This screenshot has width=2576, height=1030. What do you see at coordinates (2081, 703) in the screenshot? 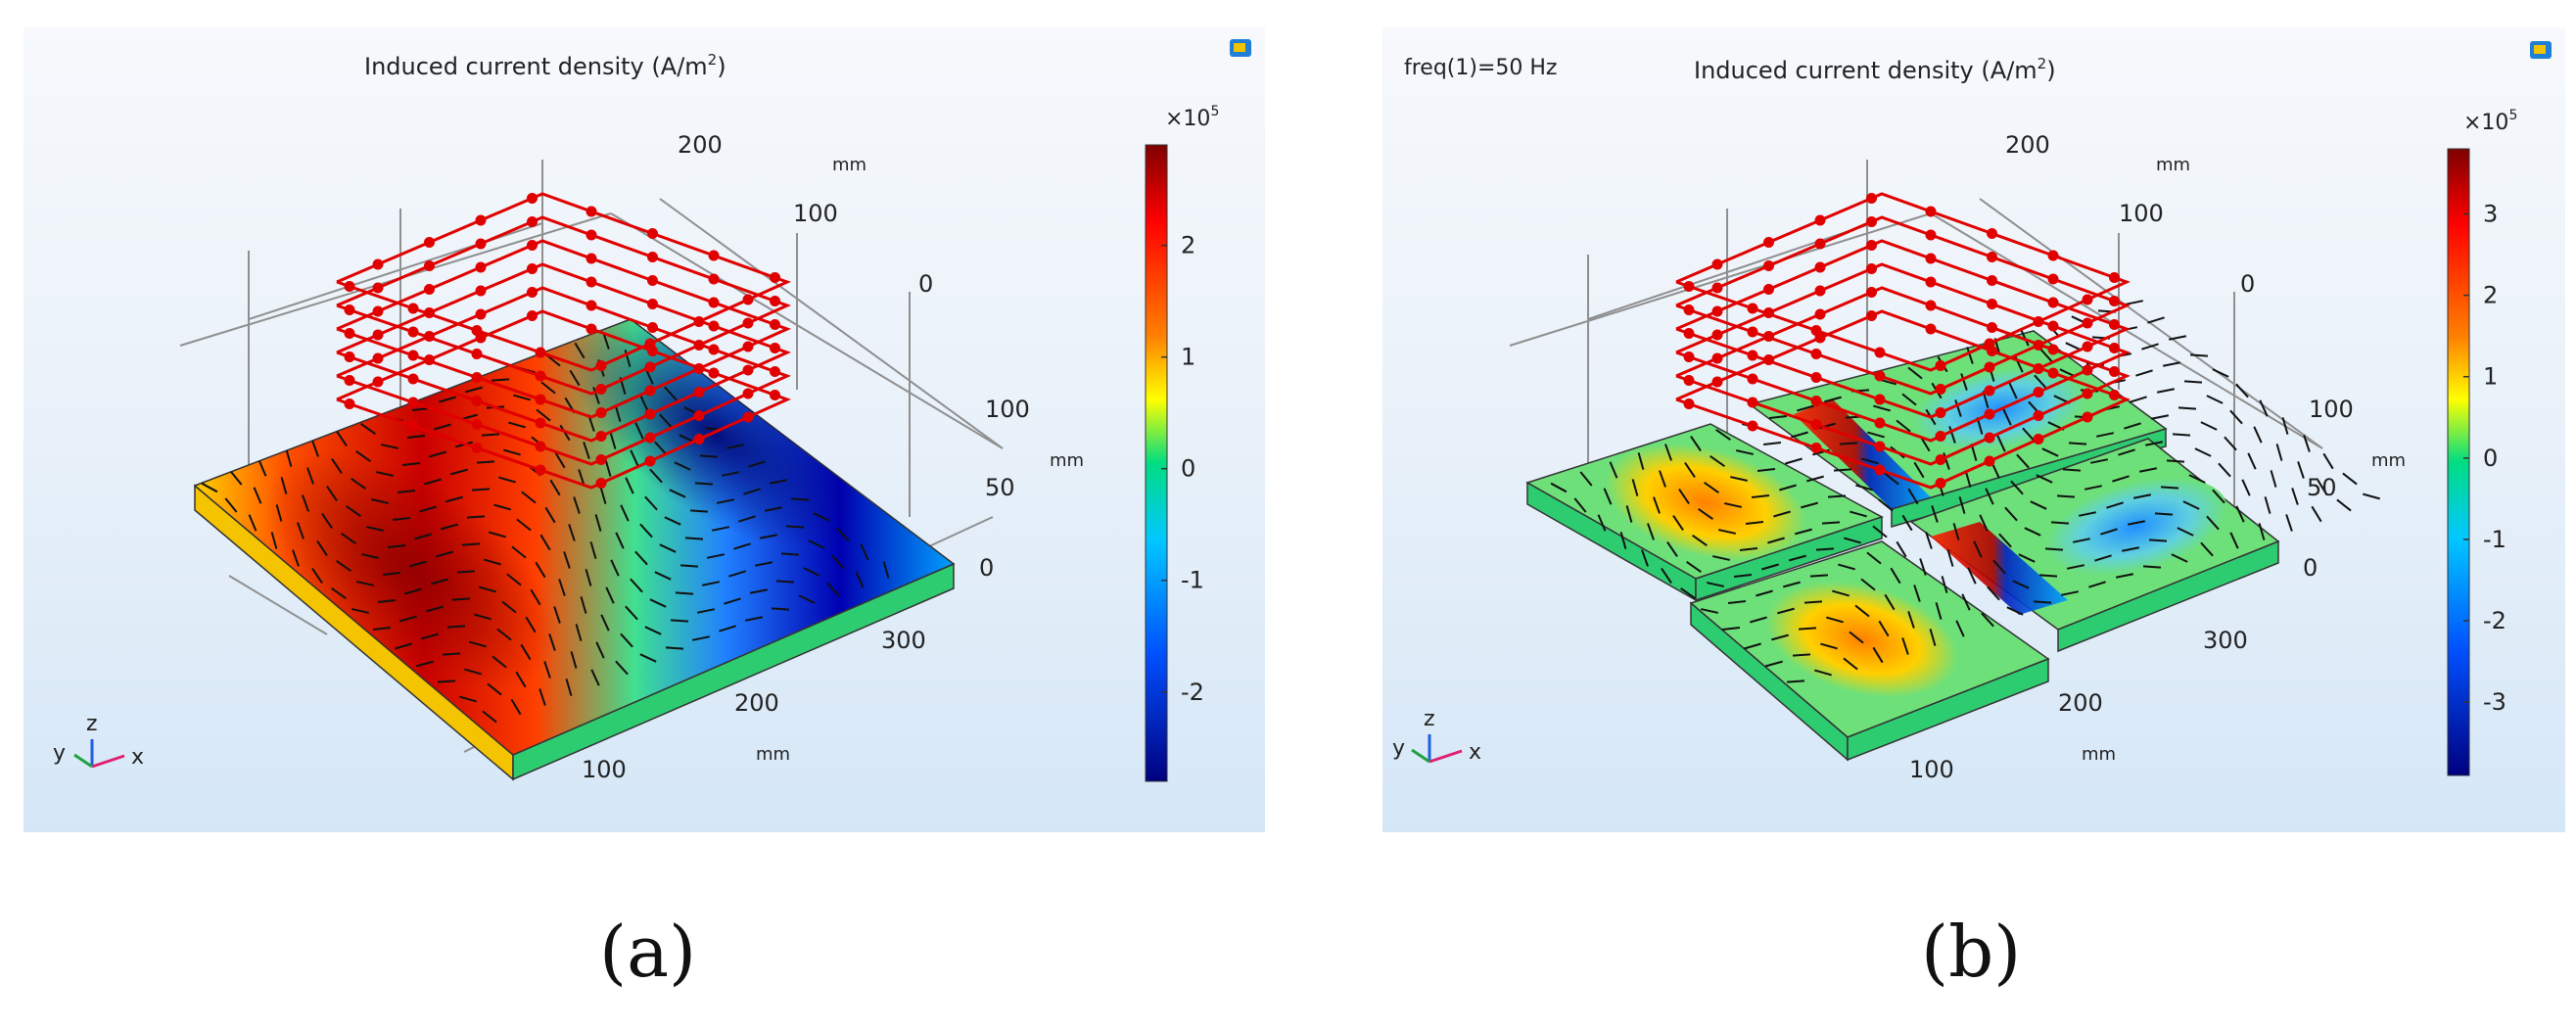
I see `x-tick-200-b: 200` at bounding box center [2081, 703].